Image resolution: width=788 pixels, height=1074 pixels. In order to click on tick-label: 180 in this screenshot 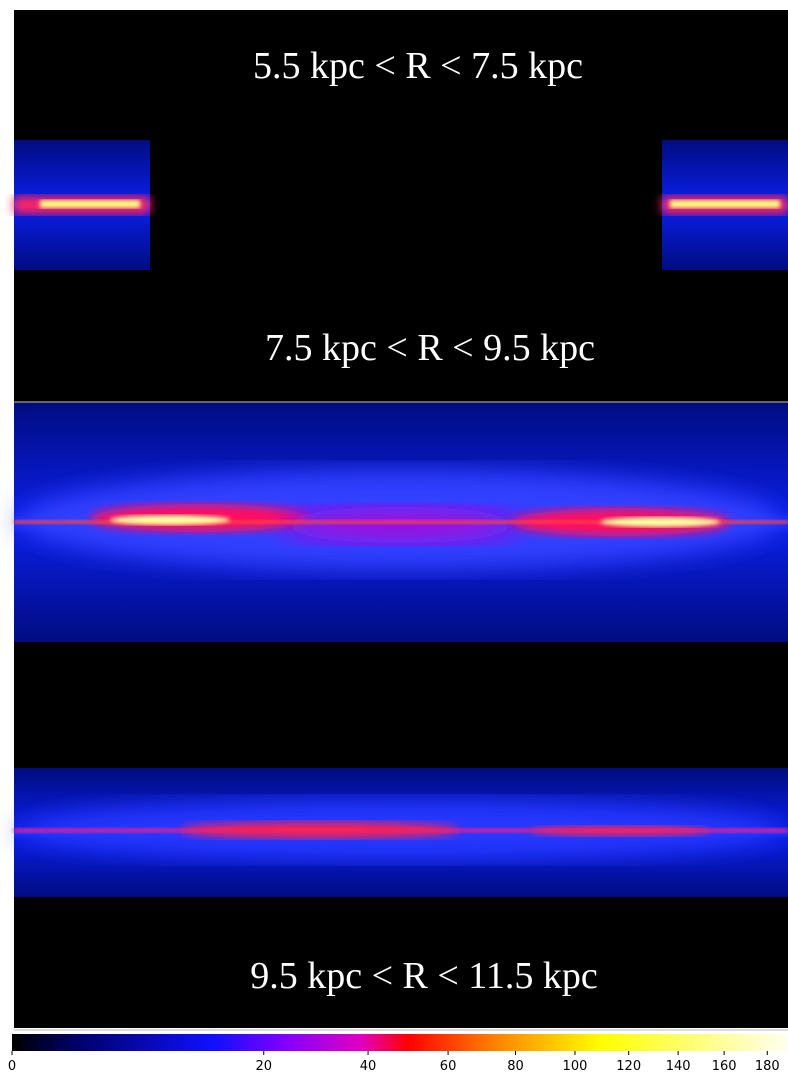, I will do `click(767, 1066)`.